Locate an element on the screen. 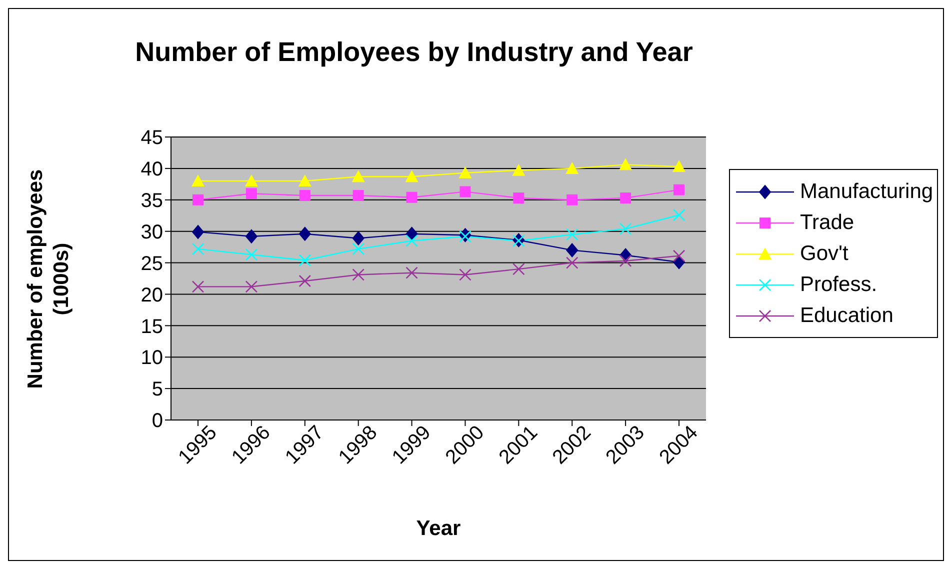  y-tick-label: 30 is located at coordinates (151, 232).